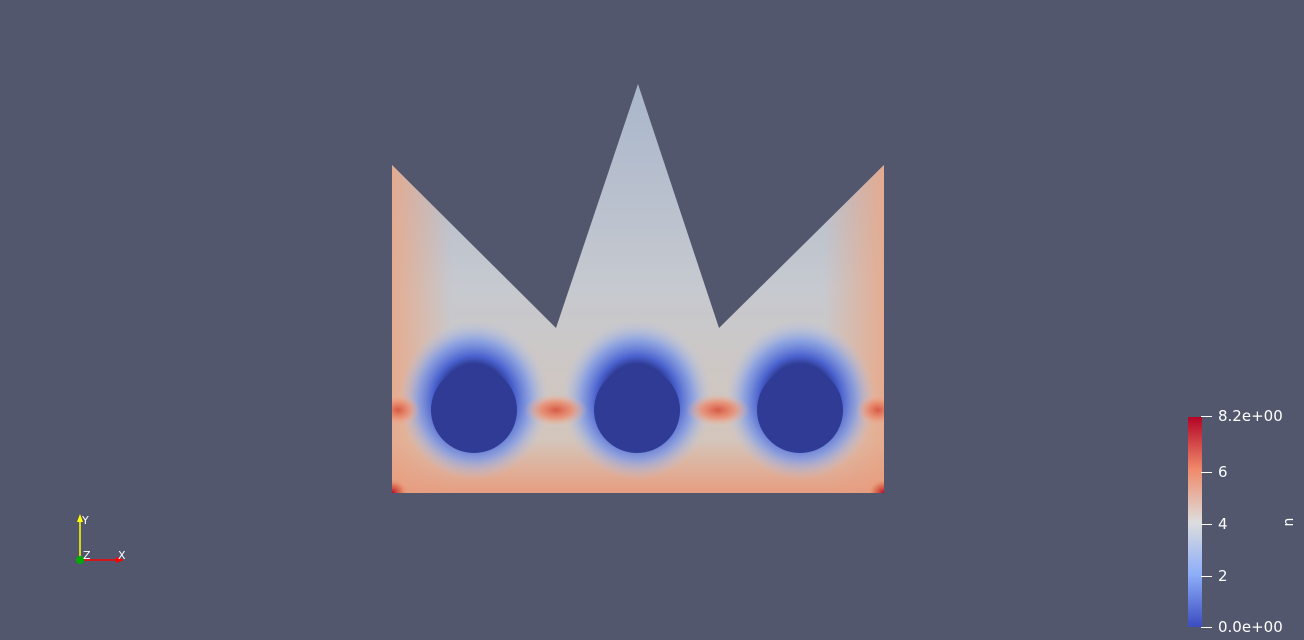  I want to click on hole-center, so click(637, 410).